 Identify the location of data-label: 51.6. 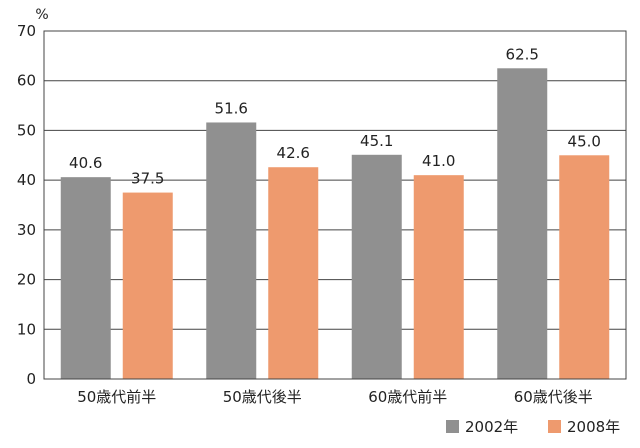
(231, 108).